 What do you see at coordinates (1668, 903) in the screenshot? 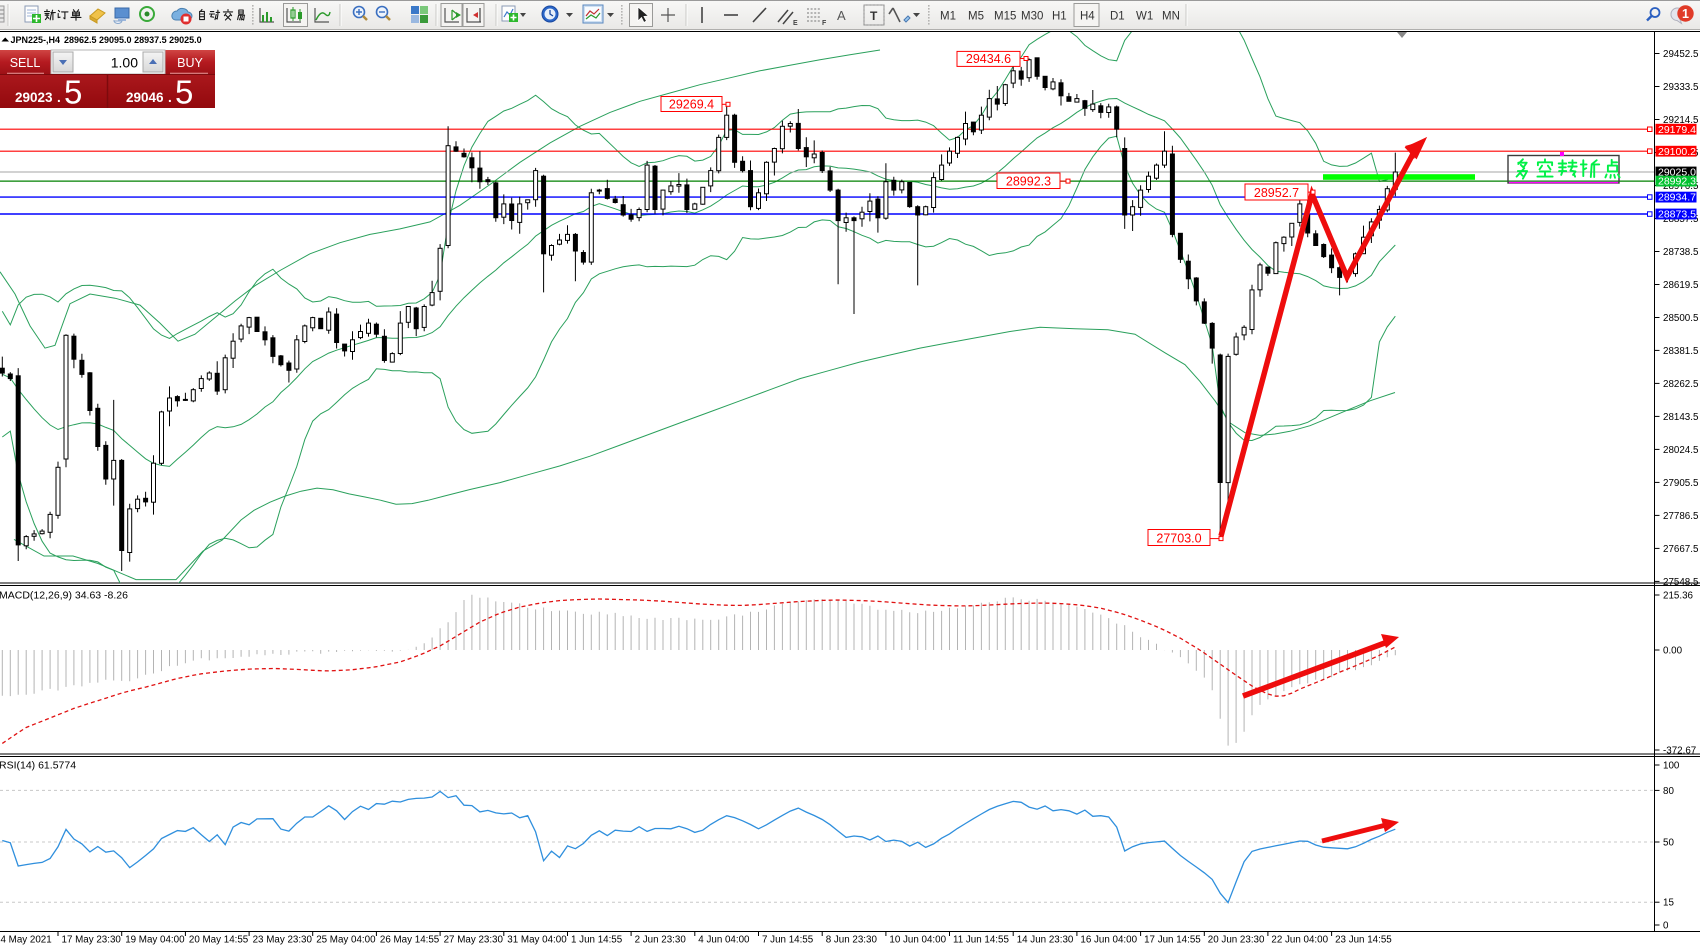
I see `svg-text: 15` at bounding box center [1668, 903].